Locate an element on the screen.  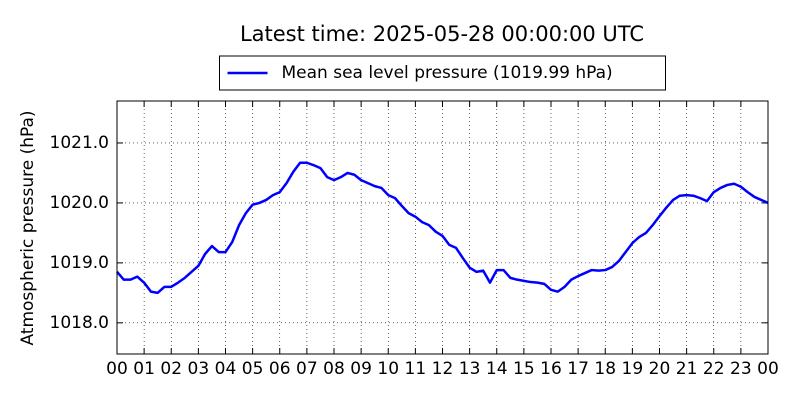
x-tick-label: 22 is located at coordinates (714, 369).